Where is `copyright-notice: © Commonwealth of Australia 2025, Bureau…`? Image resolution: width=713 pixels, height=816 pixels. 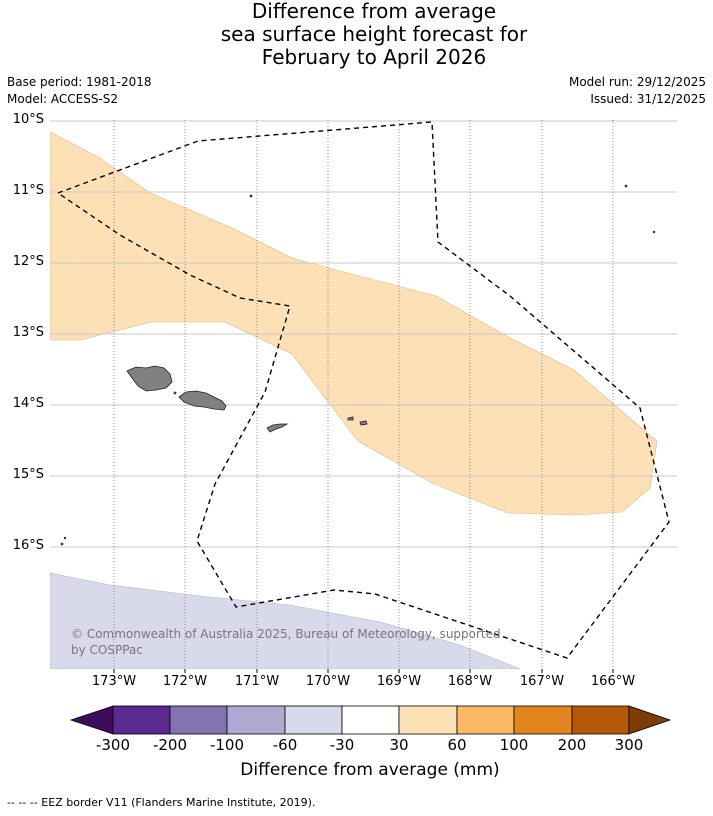
copyright-notice: © Commonwealth of Australia 2025, Bureau… is located at coordinates (286, 642).